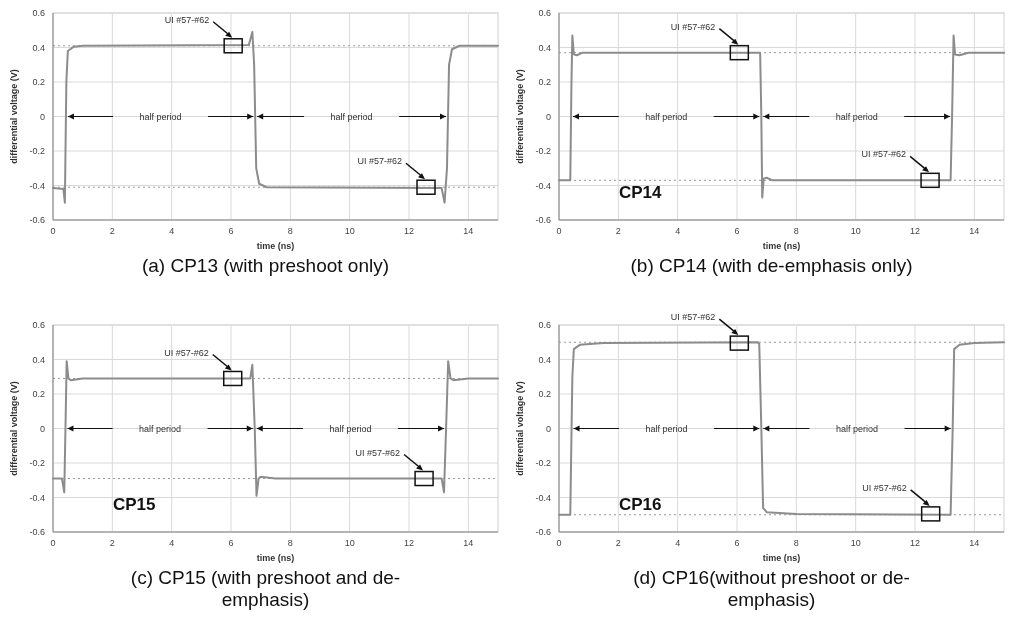 The height and width of the screenshot is (624, 1013). Describe the element at coordinates (265, 588) in the screenshot. I see `text: (c) CP15 (with preshoot and de-emphasis)` at that location.